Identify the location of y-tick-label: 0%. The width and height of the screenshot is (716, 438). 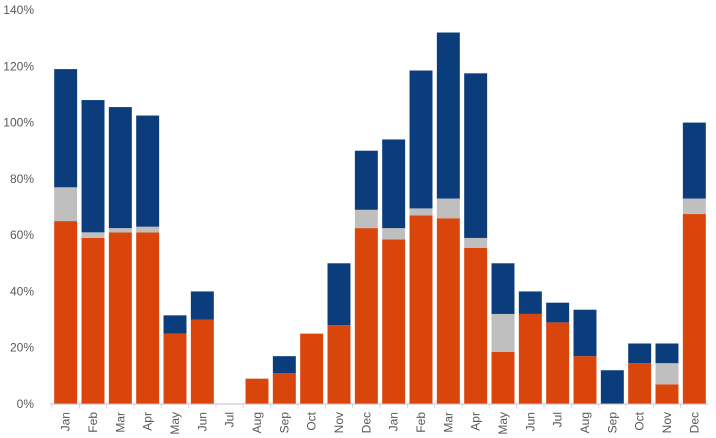
(26, 404).